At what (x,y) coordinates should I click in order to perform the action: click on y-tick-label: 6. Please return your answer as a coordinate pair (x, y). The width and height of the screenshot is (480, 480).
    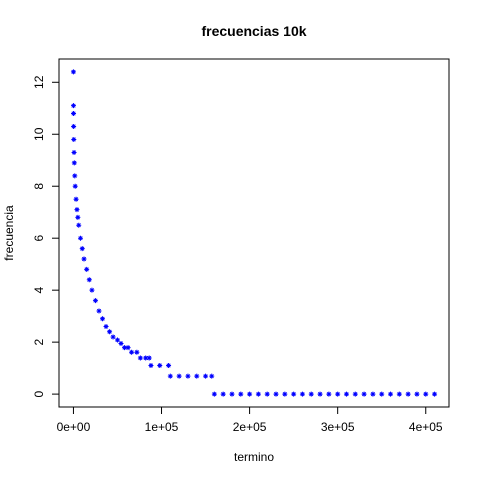
    Looking at the image, I should click on (39, 238).